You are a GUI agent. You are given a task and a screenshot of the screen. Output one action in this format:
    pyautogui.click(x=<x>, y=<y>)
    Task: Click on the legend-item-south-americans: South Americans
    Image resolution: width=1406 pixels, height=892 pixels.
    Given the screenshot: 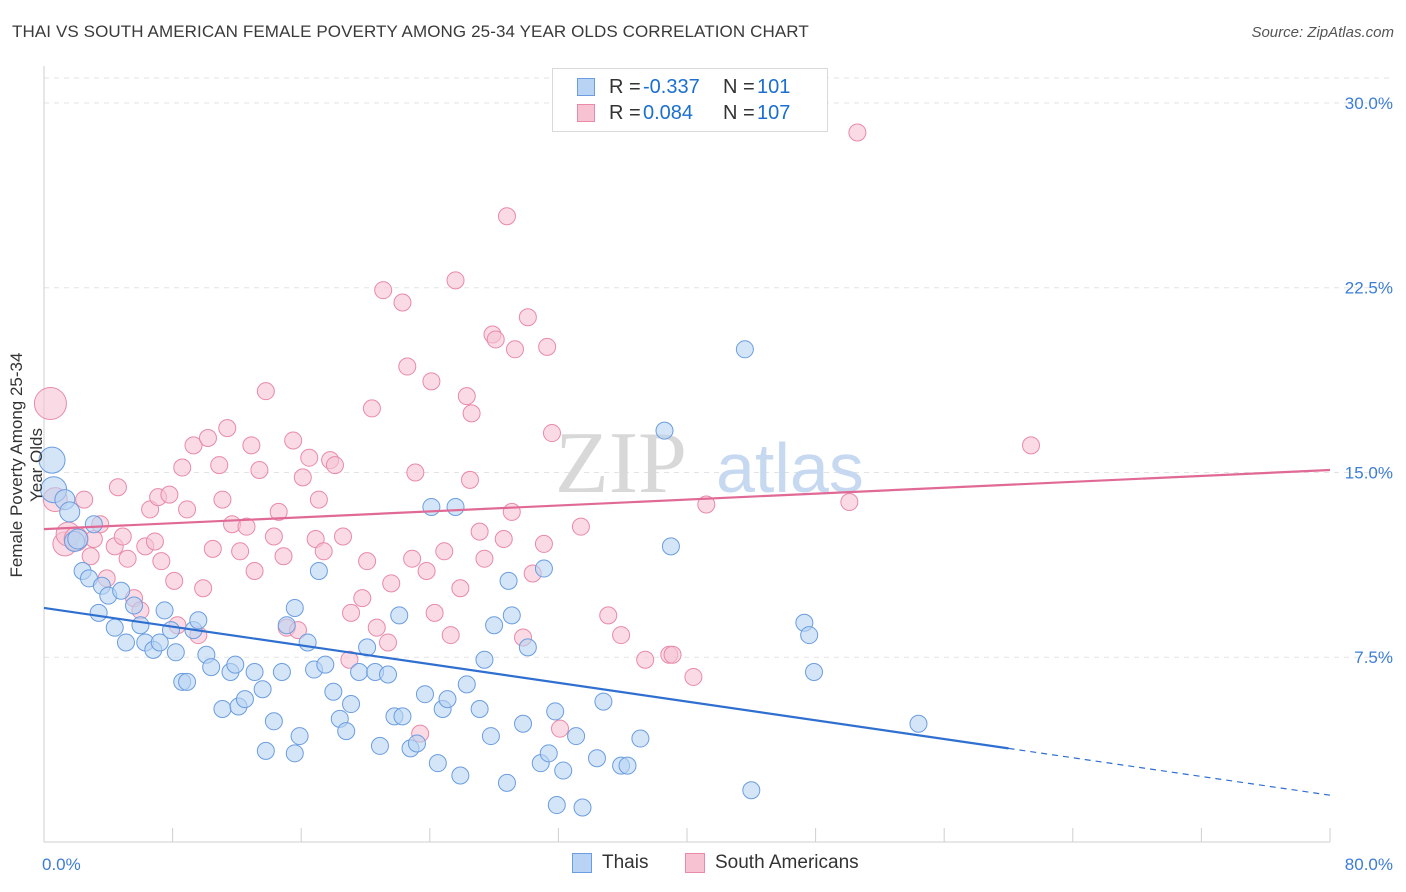 What is the action you would take?
    pyautogui.click(x=772, y=863)
    